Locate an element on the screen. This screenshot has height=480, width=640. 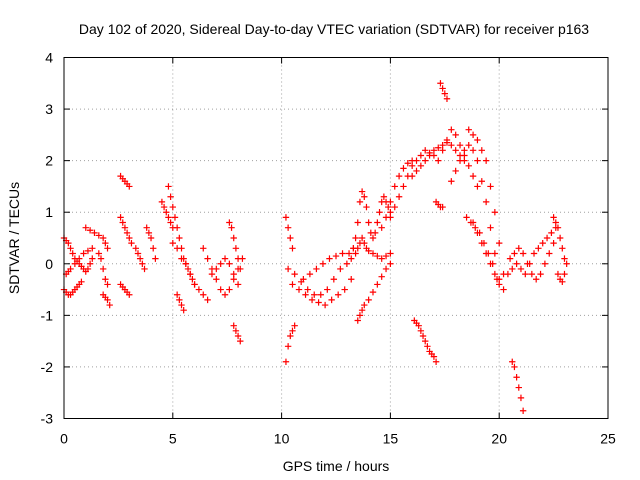
y-tick-label: -2 is located at coordinates (47, 367).